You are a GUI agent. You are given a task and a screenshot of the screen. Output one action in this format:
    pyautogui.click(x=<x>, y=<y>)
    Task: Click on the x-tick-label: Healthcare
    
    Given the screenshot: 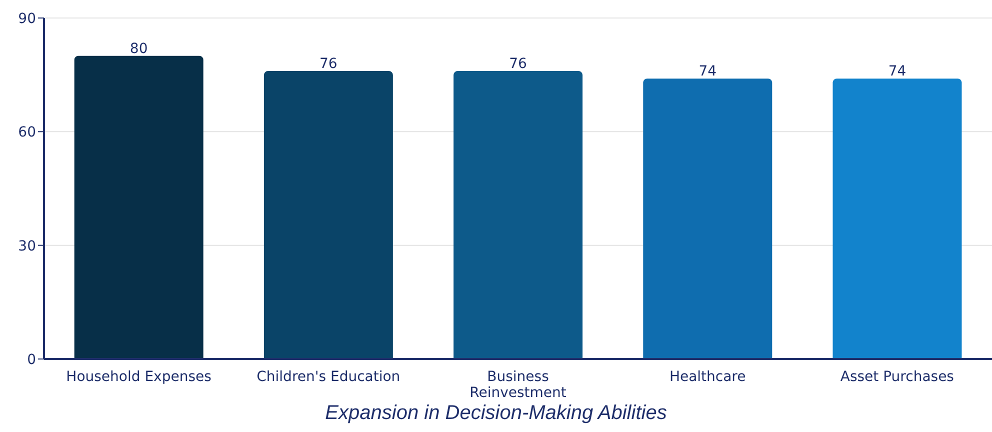 What is the action you would take?
    pyautogui.click(x=707, y=377)
    